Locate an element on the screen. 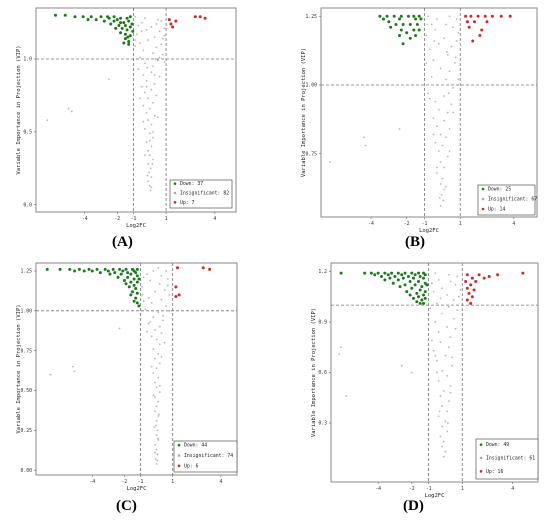 This screenshot has width=550, height=520. y-tick-label: 0.6 is located at coordinates (322, 373).